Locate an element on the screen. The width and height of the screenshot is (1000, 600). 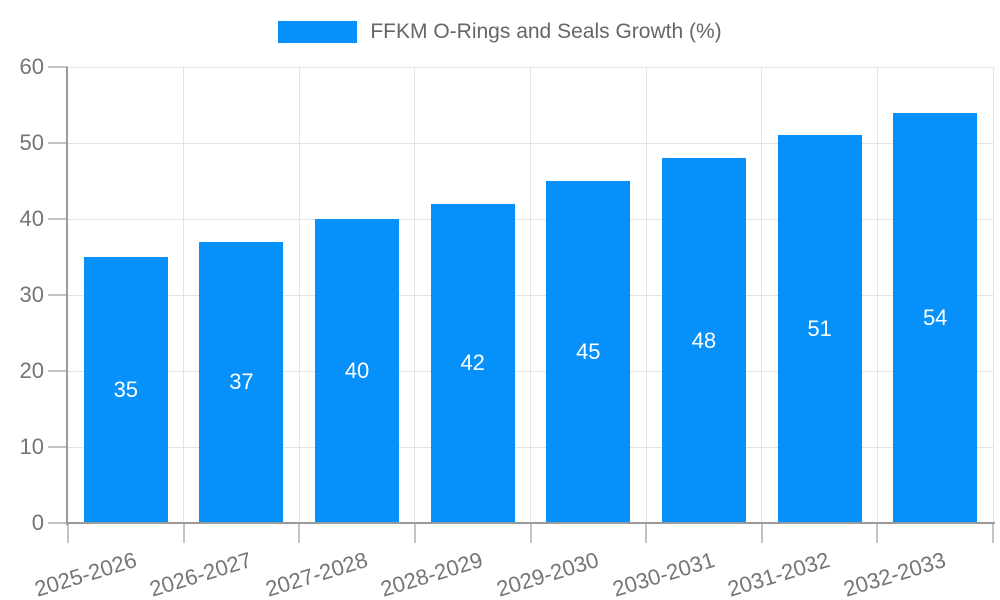
bar-value-label: 42 is located at coordinates (472, 363).